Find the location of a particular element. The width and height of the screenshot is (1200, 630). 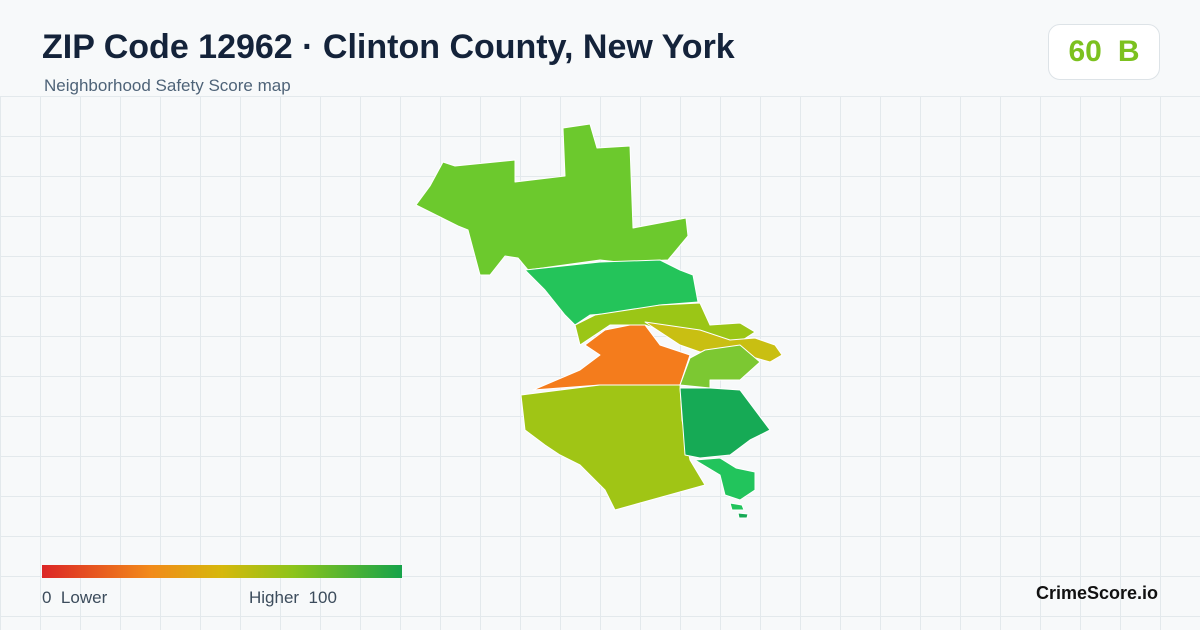

legend-min-value: 0 is located at coordinates (47, 597).